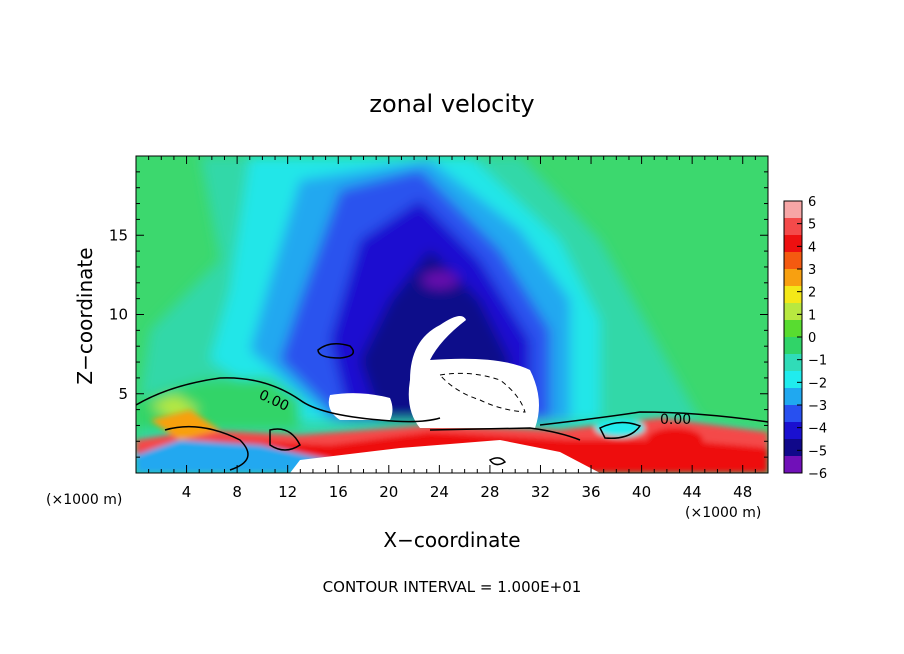 The width and height of the screenshot is (904, 654). I want to click on contour-label: 0.00, so click(675, 420).